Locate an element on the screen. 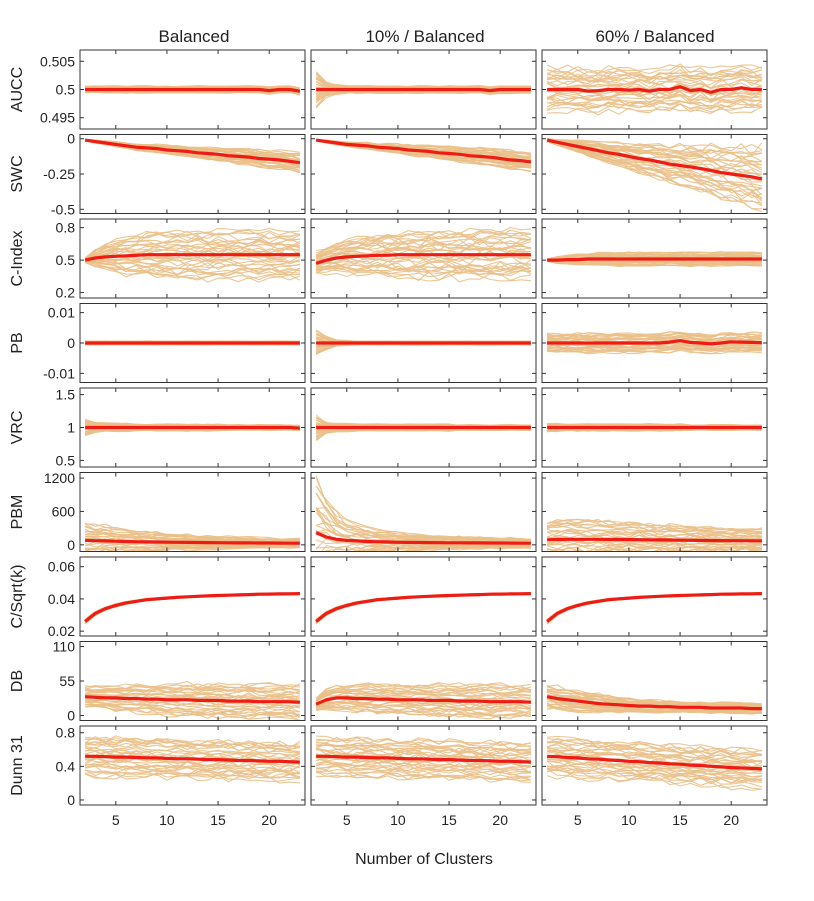 The height and width of the screenshot is (901, 814). mean-line-c-index-col2 is located at coordinates (423, 259).